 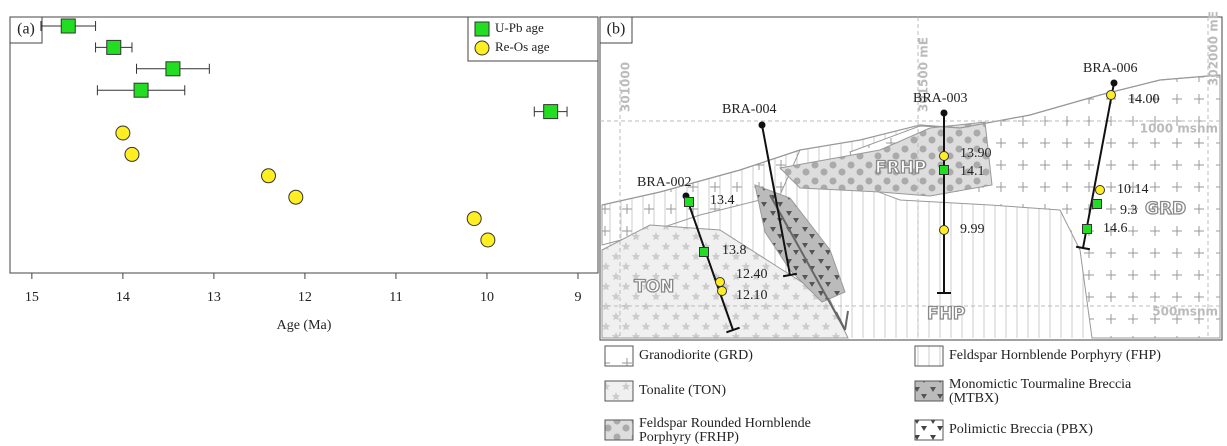 I want to click on x-tick-label: 9, so click(x=577, y=297).